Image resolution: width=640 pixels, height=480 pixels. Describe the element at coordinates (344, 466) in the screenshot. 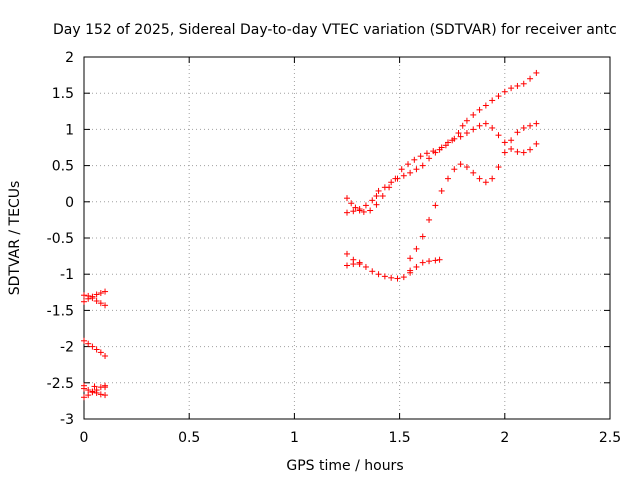

I see `x-axis-title: GPS time / hours` at that location.